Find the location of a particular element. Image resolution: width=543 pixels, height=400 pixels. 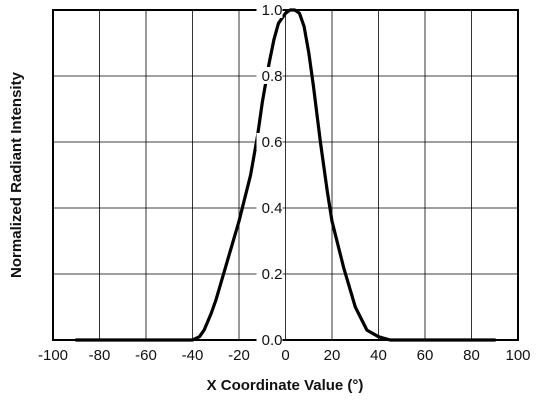

x-axis-label: X Coordinate Value (°) is located at coordinates (285, 385).